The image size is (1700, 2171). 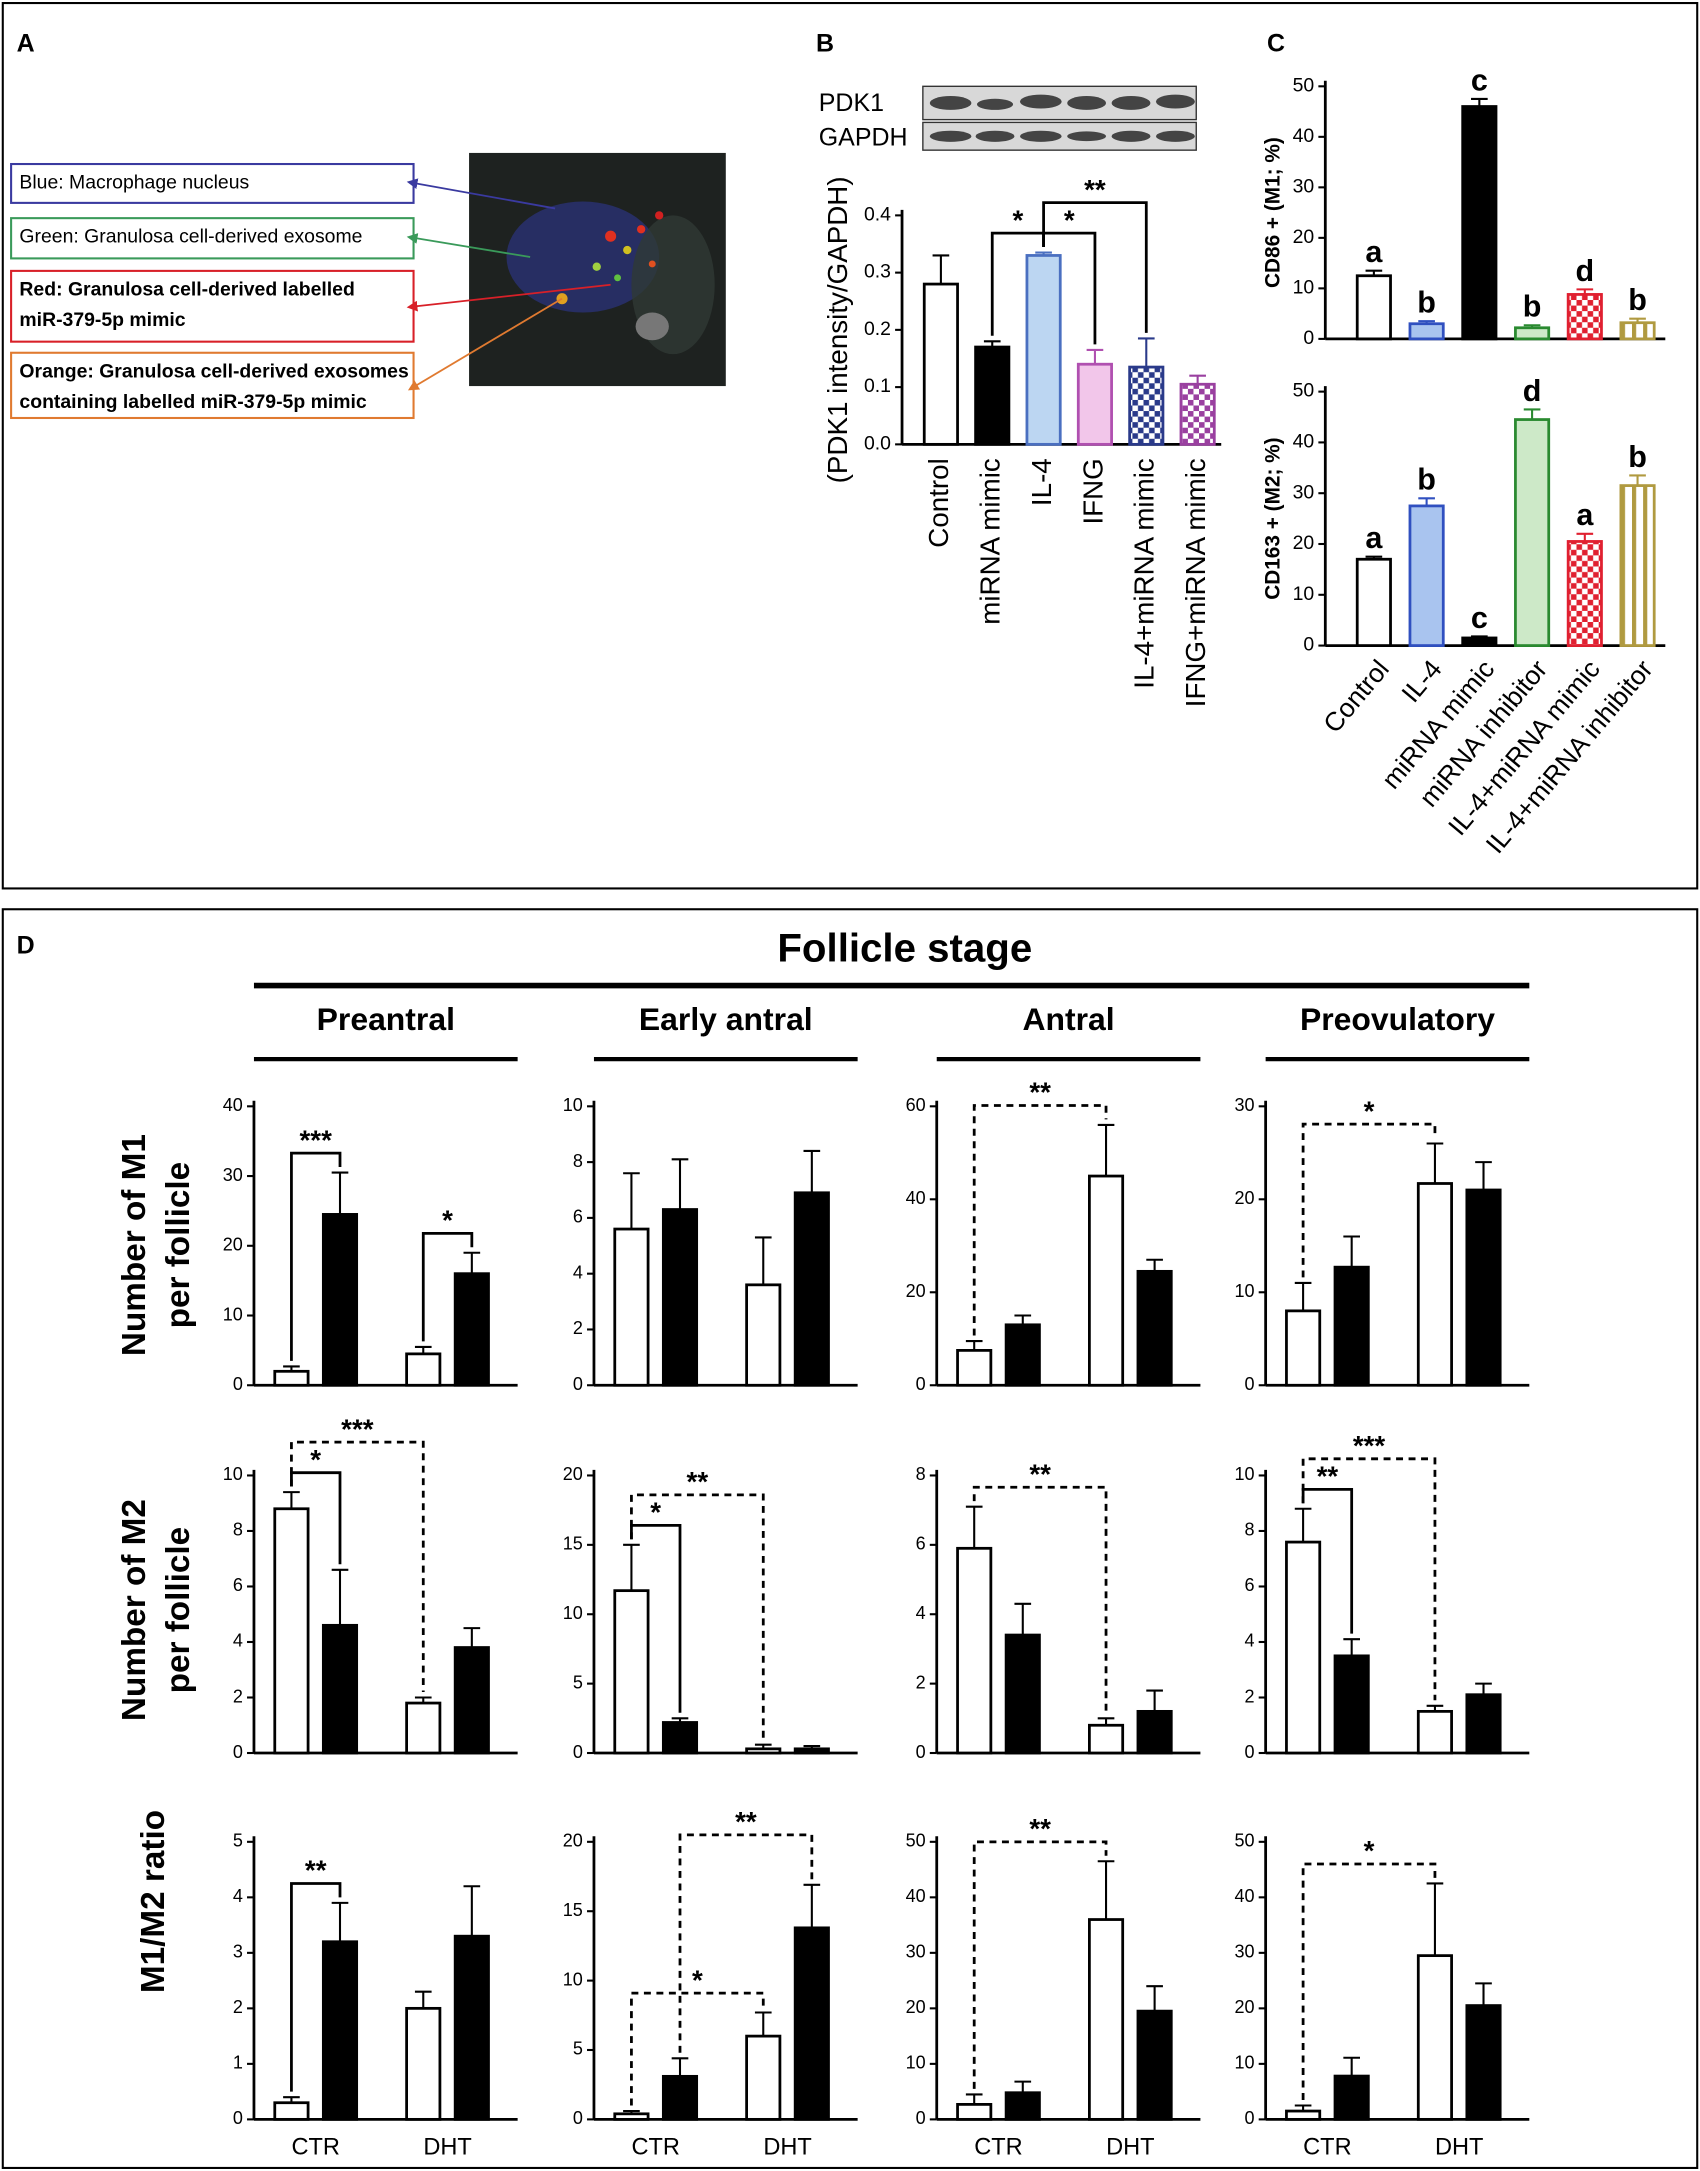 I want to click on row-label: Number of M2, so click(x=134, y=1610).